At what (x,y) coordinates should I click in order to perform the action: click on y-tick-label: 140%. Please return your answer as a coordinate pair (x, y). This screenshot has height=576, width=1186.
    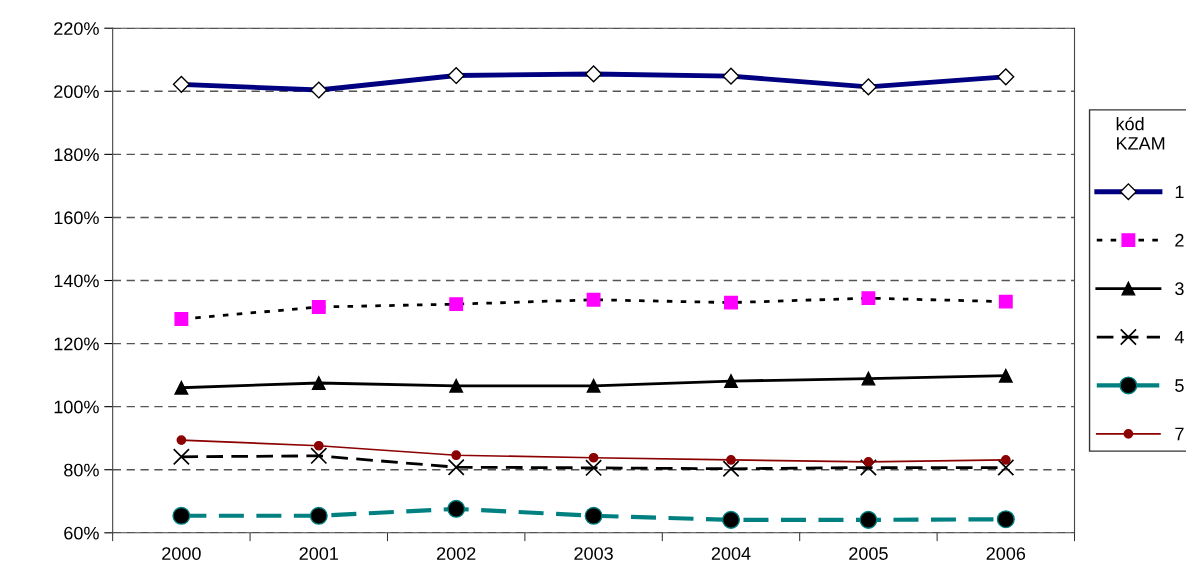
    Looking at the image, I should click on (76, 281).